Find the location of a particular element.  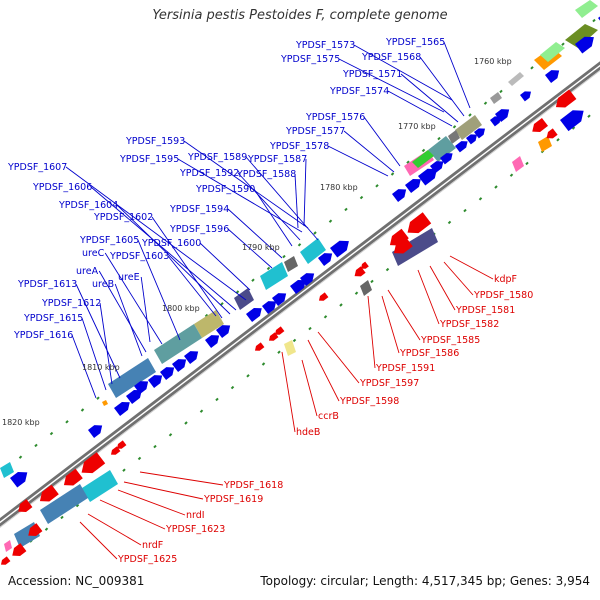

gene-label-forward: YPDSF_1565 is located at coordinates (415, 42).